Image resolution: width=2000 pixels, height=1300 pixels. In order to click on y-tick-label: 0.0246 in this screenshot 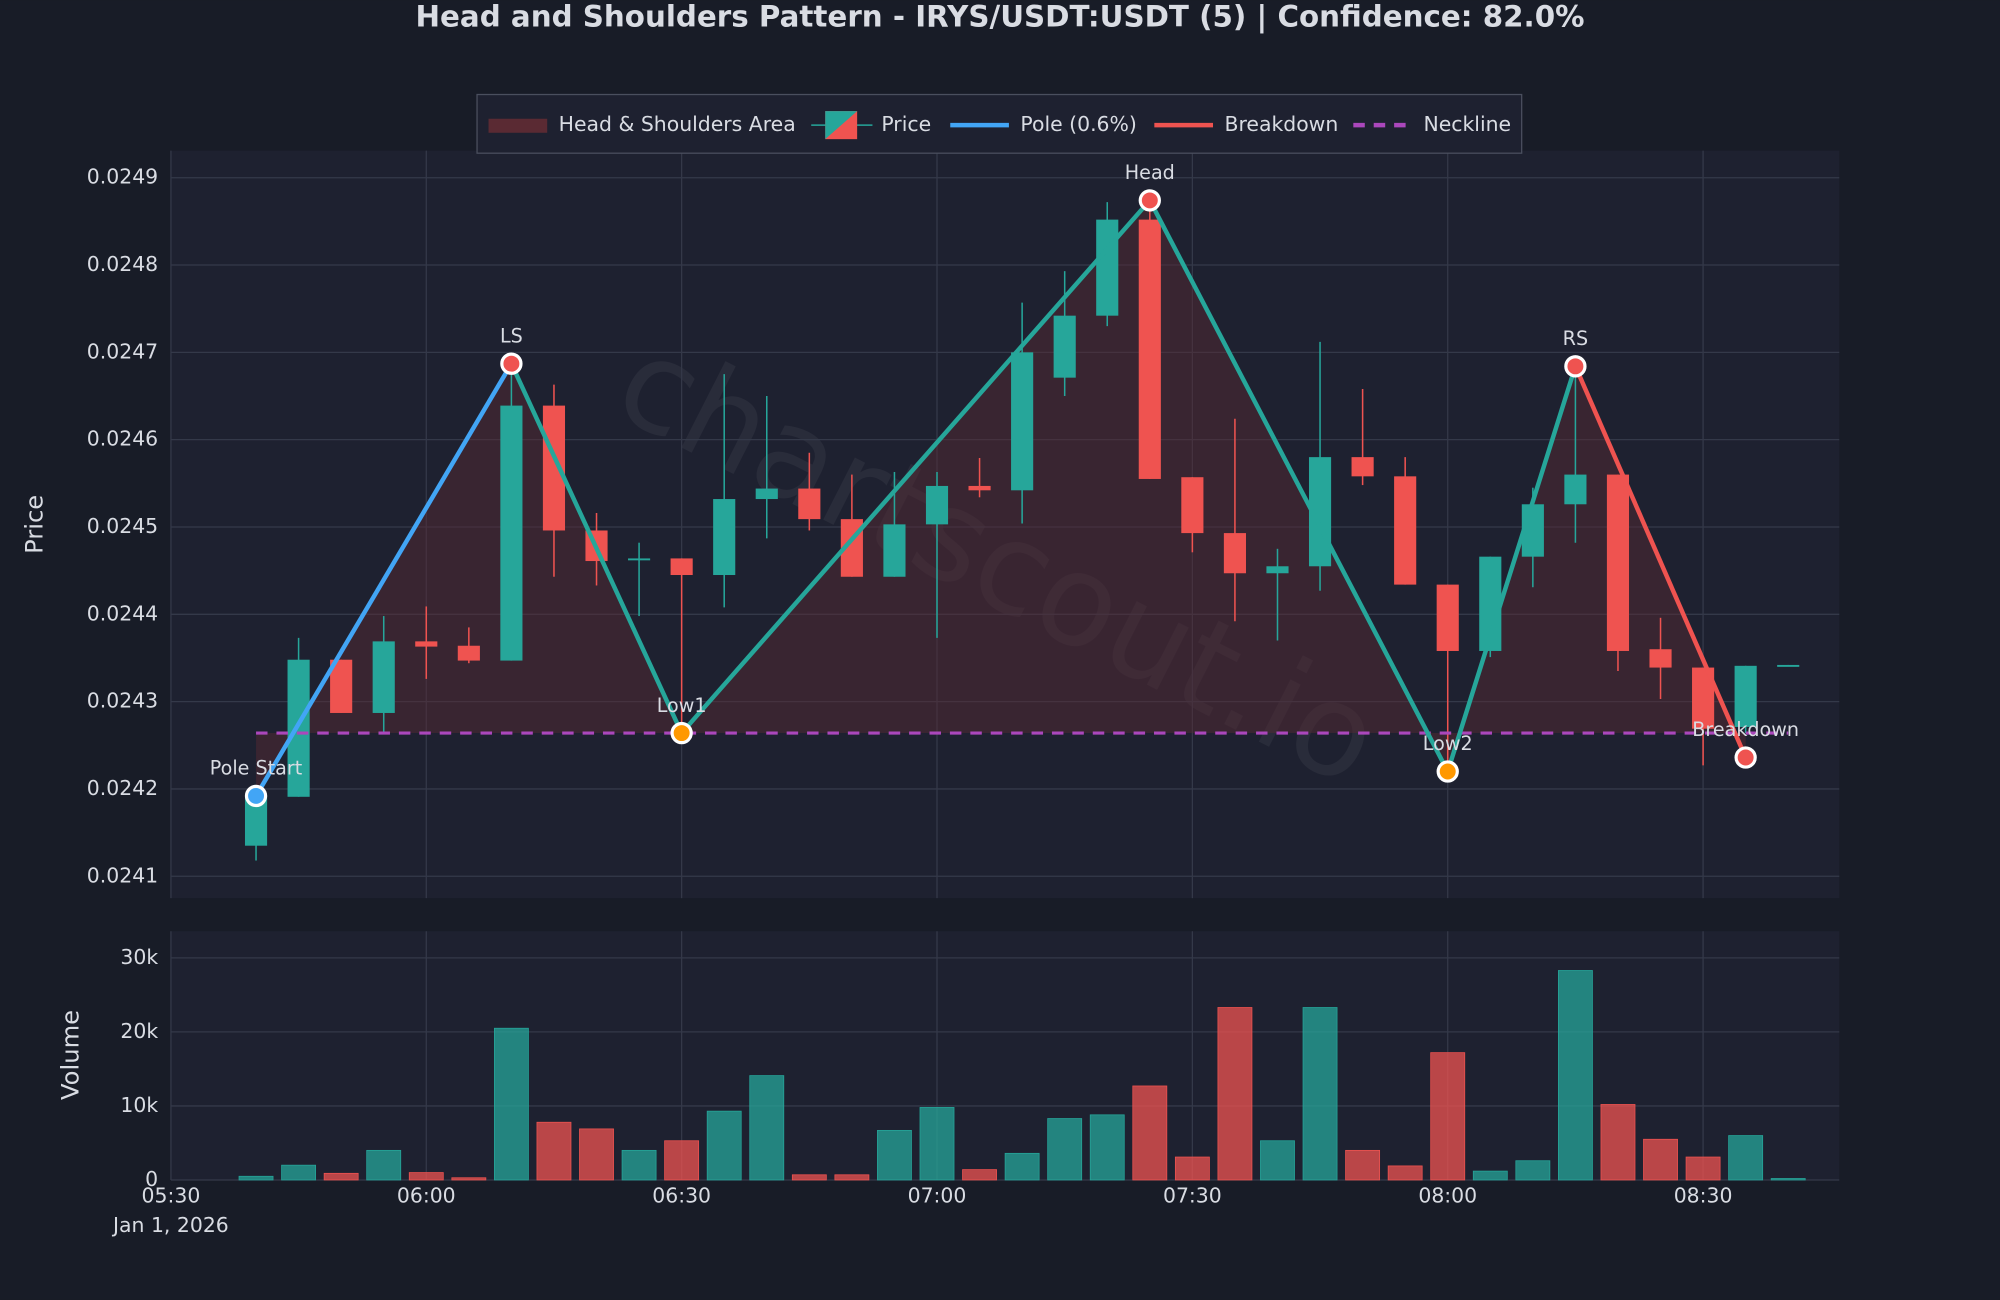, I will do `click(122, 439)`.